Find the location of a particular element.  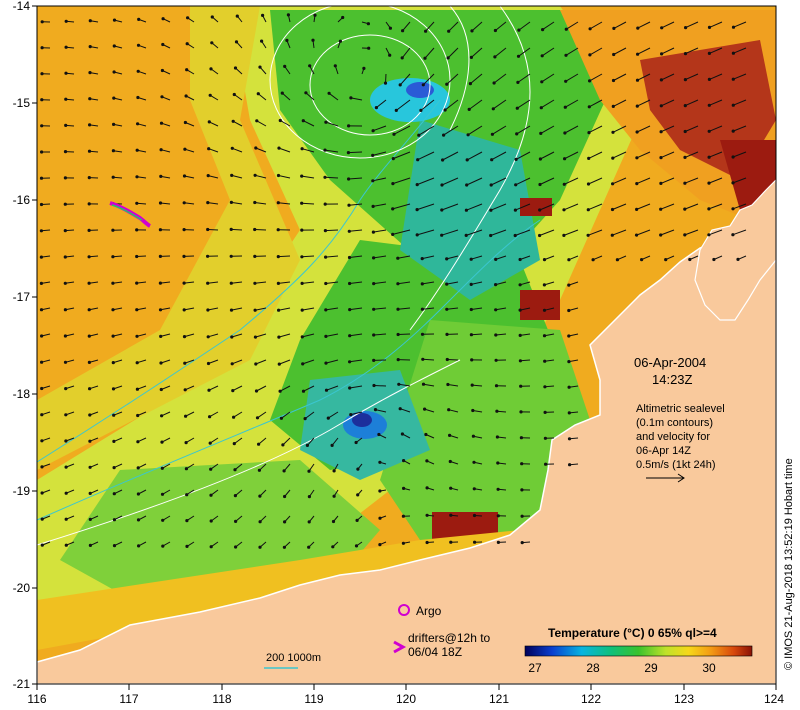

lat-tick-label: -19 is located at coordinates (22, 491).